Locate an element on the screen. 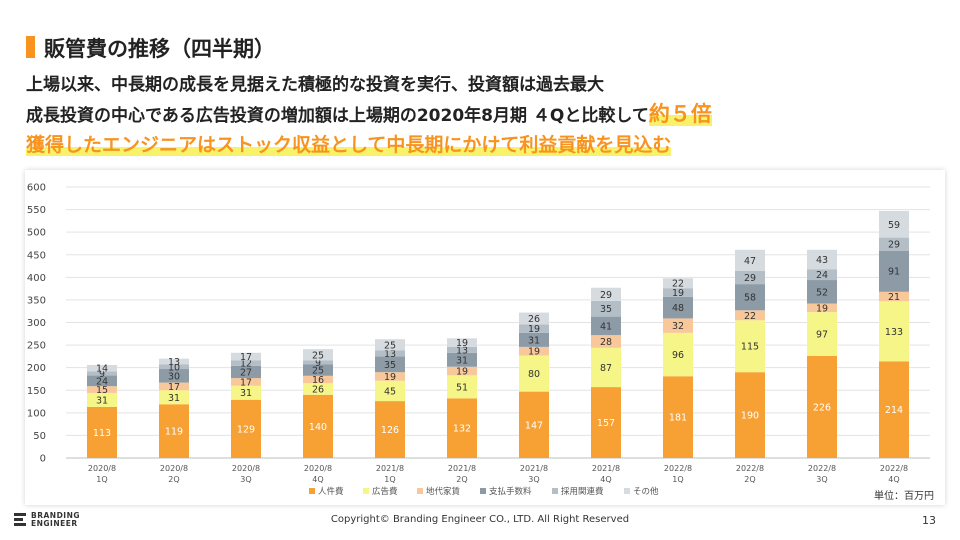  logo-text: BRANDING ENGINEER is located at coordinates (55, 520).